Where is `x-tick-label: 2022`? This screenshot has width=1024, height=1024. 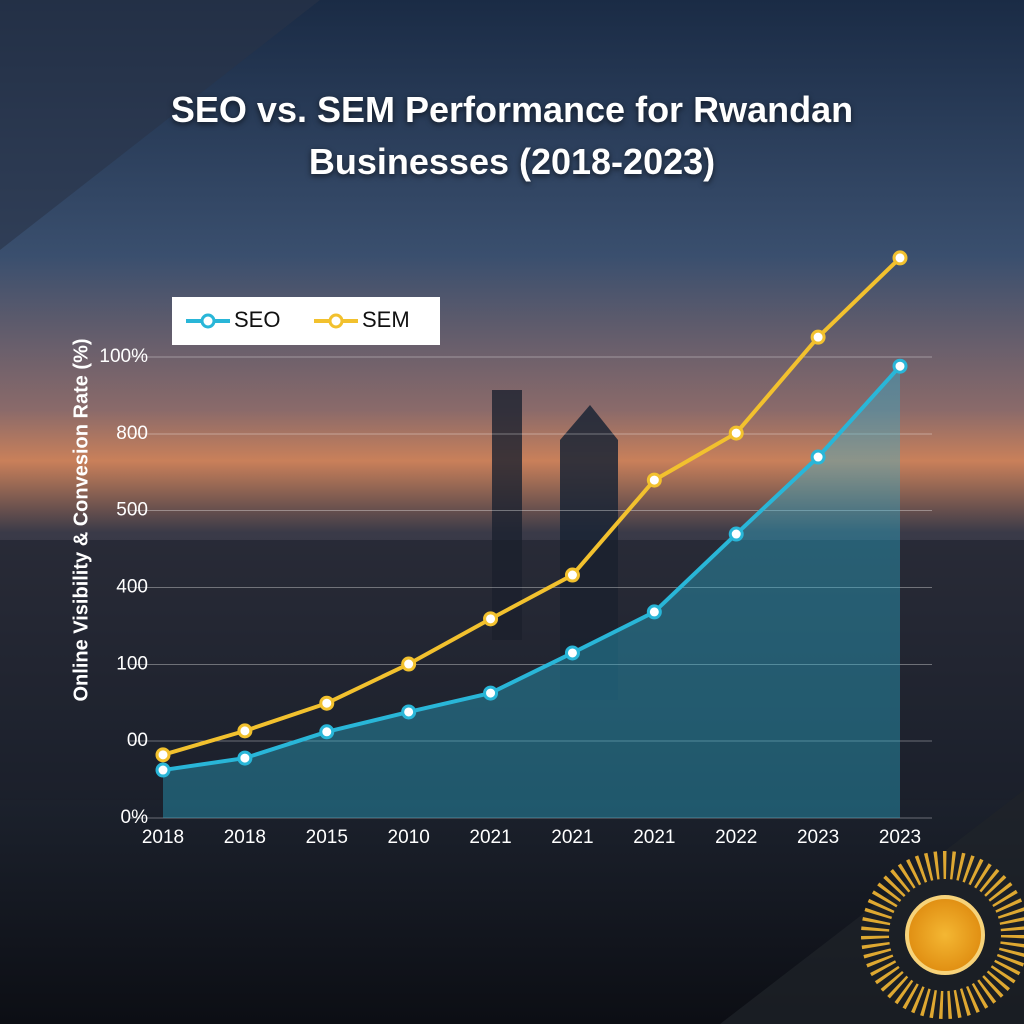 x-tick-label: 2022 is located at coordinates (736, 837).